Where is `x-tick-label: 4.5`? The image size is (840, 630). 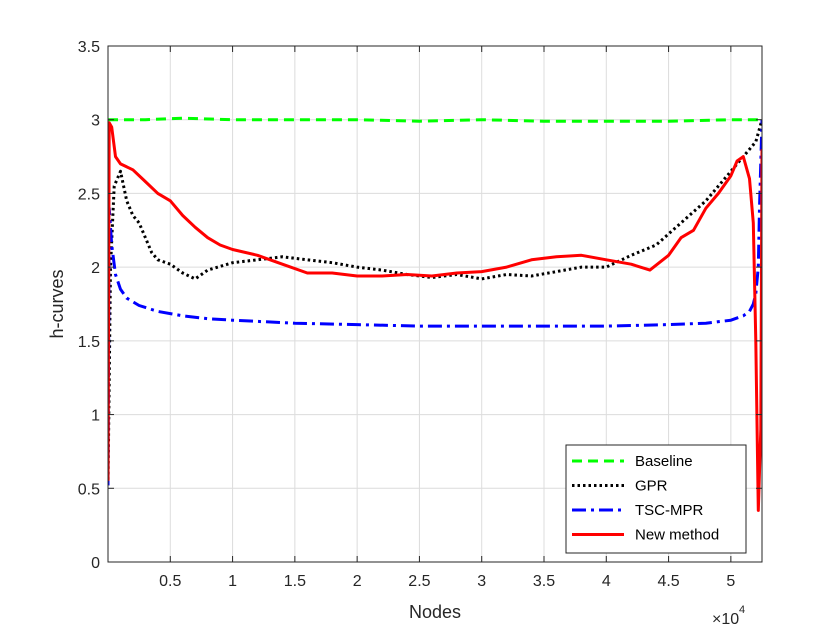 x-tick-label: 4.5 is located at coordinates (668, 581).